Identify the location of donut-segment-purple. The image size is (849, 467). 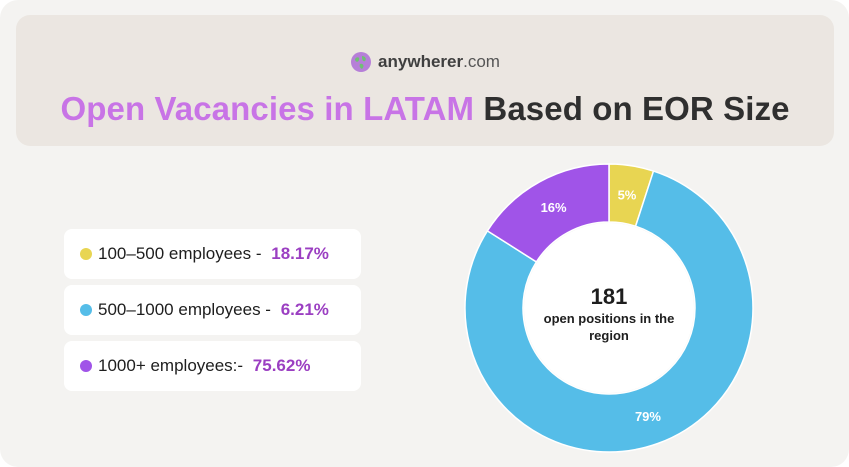
(548, 213).